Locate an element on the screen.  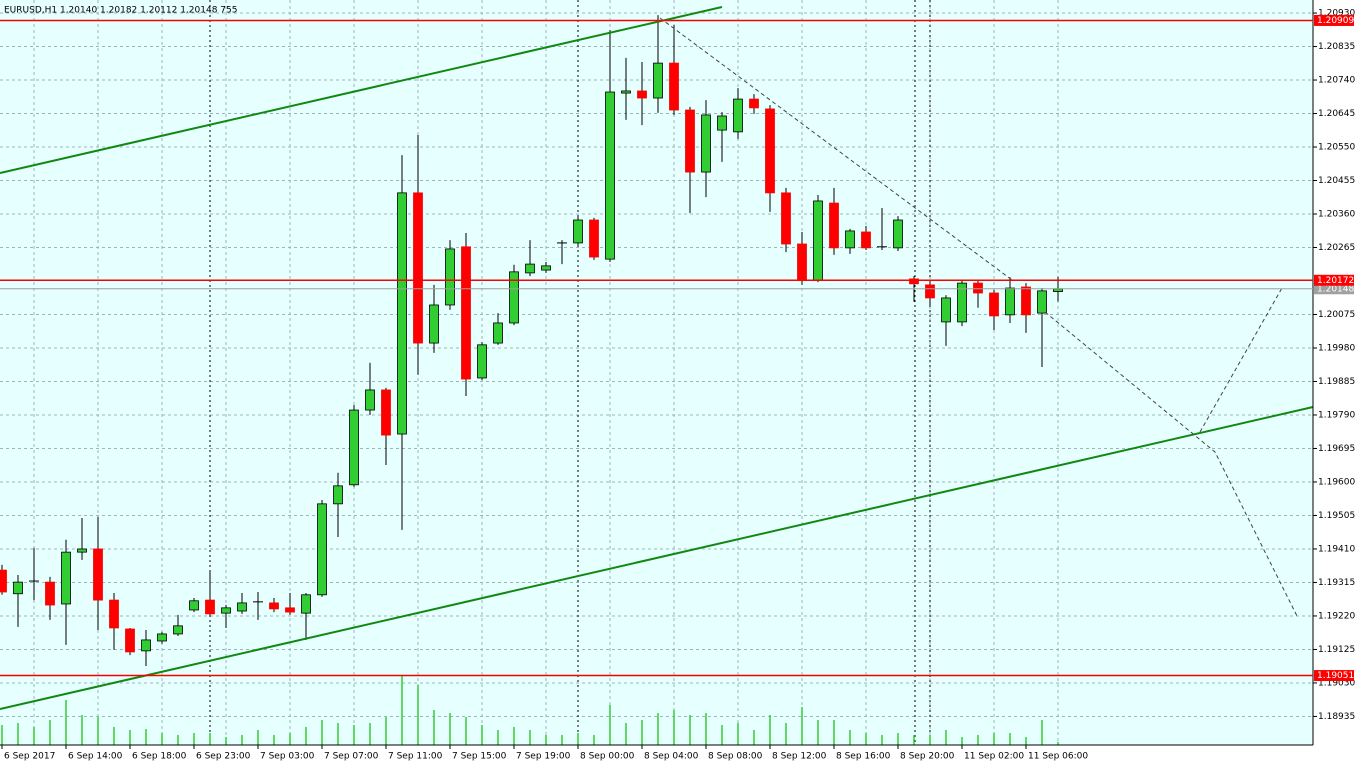
y-tick-label: 1.20360 is located at coordinates (1336, 215).